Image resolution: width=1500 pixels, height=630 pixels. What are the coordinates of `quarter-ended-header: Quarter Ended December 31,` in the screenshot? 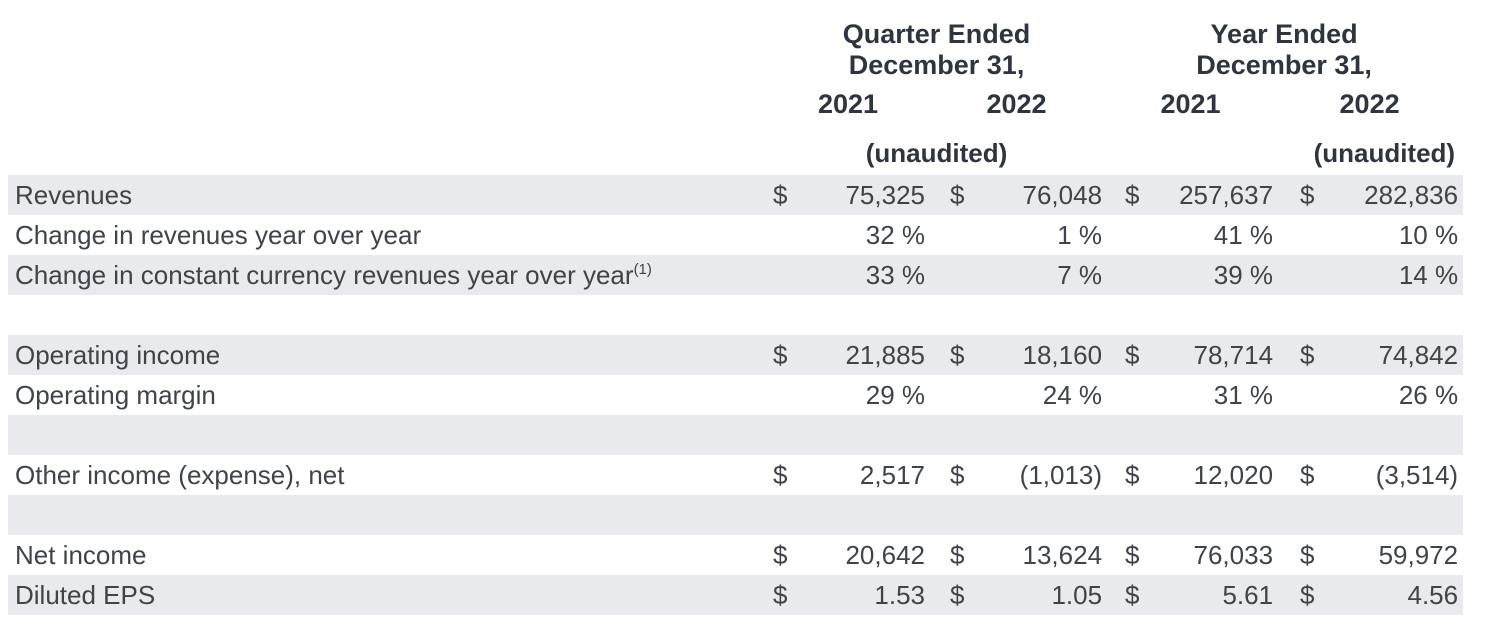 It's located at (936, 50).